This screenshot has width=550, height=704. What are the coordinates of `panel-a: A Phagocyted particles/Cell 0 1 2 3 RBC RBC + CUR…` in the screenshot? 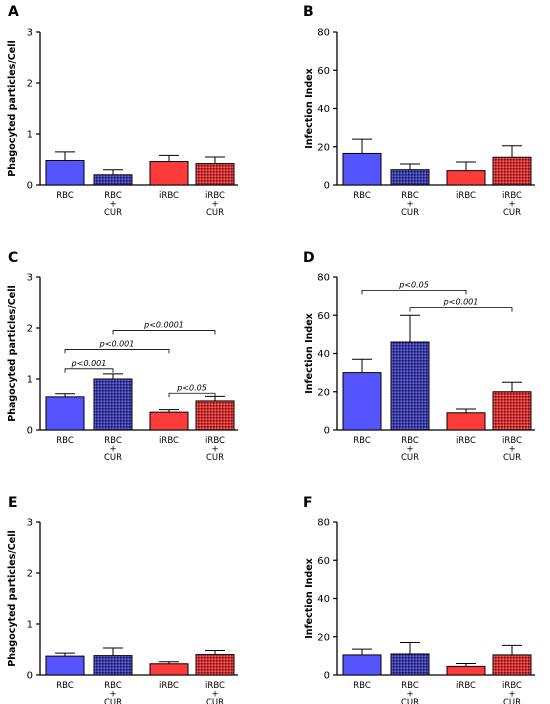 It's located at (122, 111).